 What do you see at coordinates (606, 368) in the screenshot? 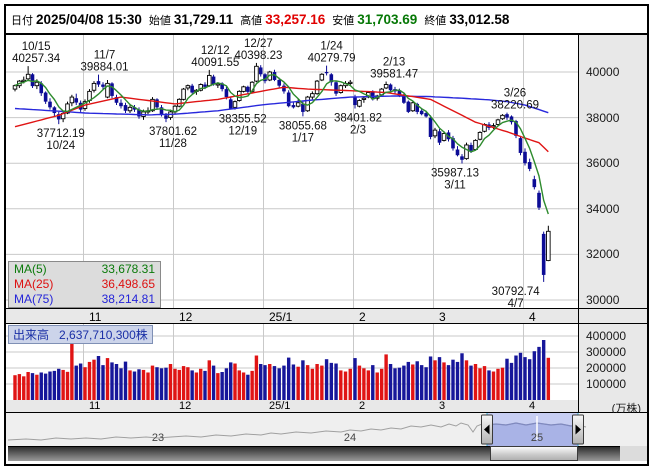
I see `volume-tick-label: 200000` at bounding box center [606, 368].